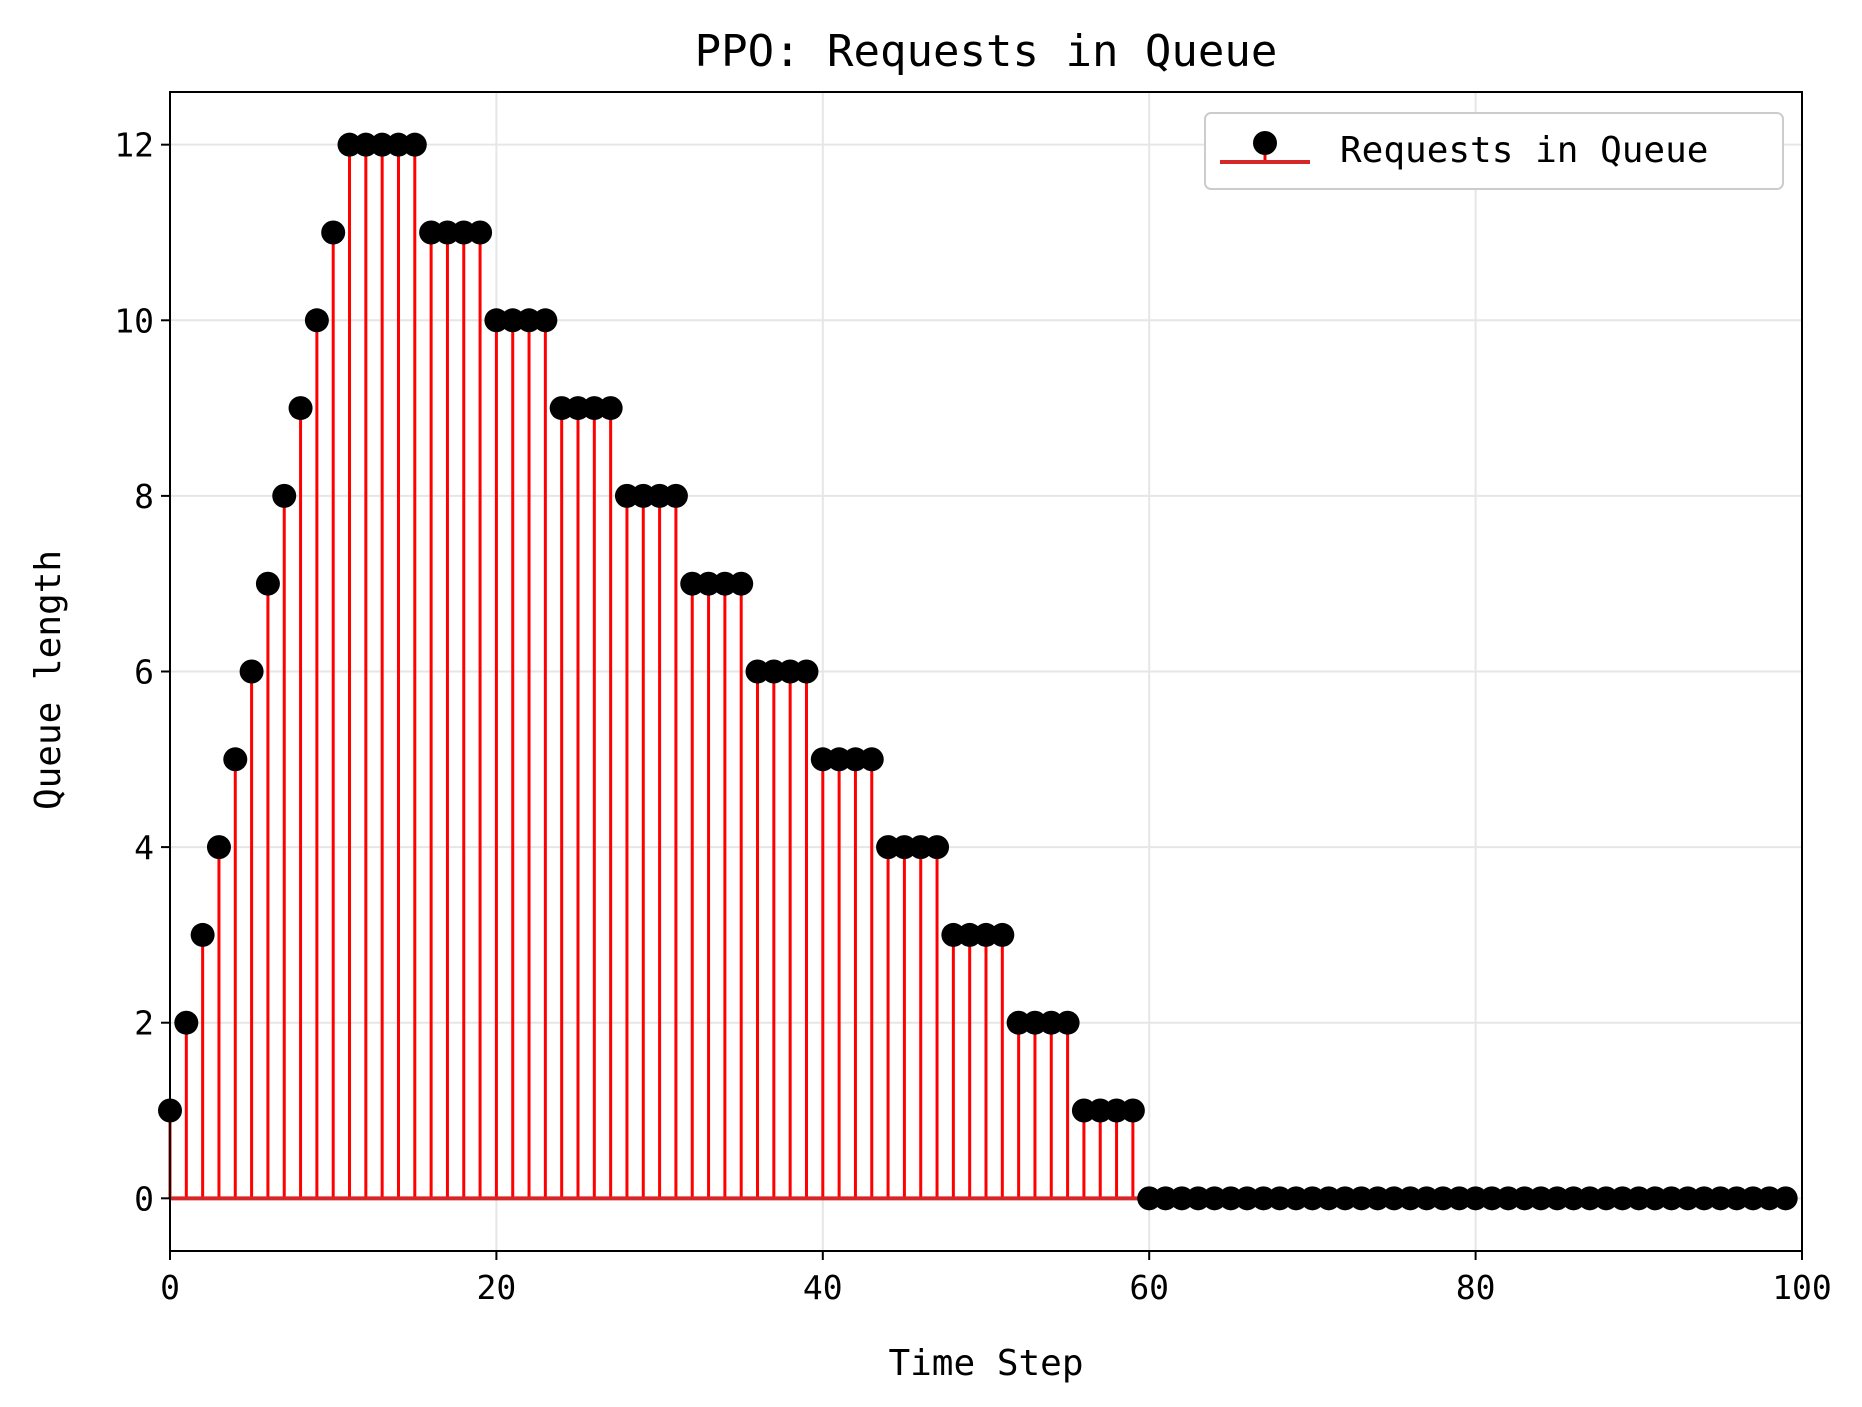 This screenshot has height=1407, width=1862. Describe the element at coordinates (1476, 1287) in the screenshot. I see `x-tick-label: 80` at that location.